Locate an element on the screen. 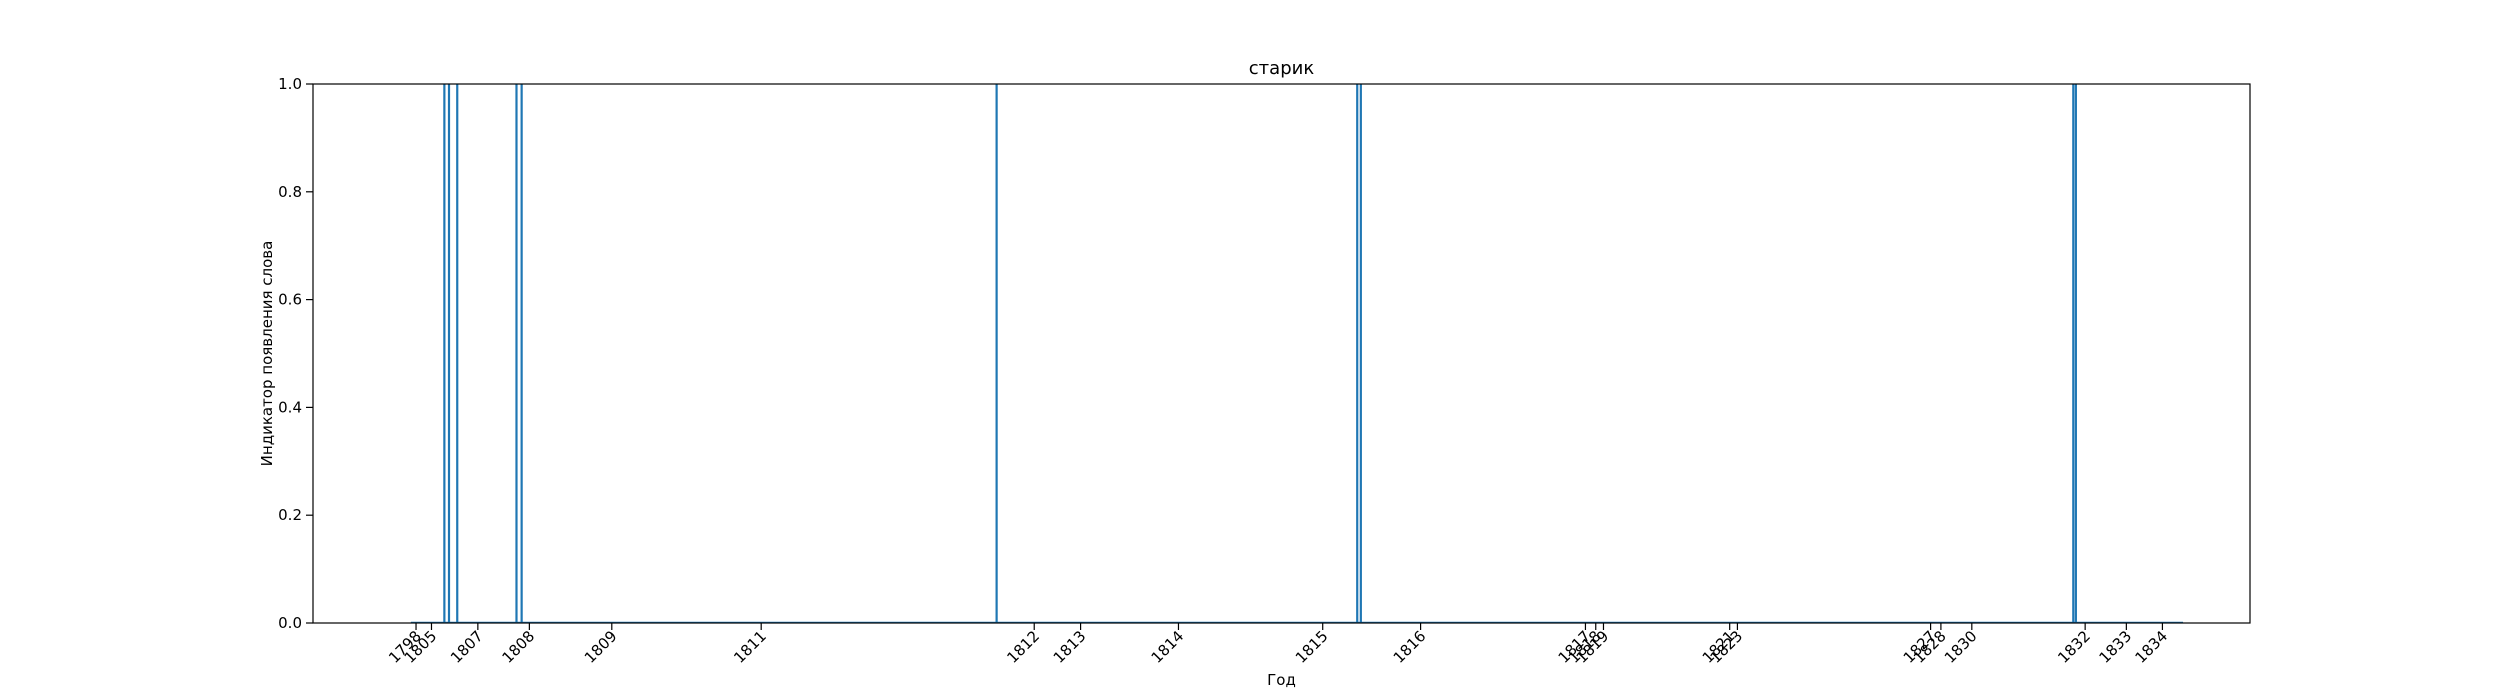  x-tick-label: 1809 is located at coordinates (601, 647).